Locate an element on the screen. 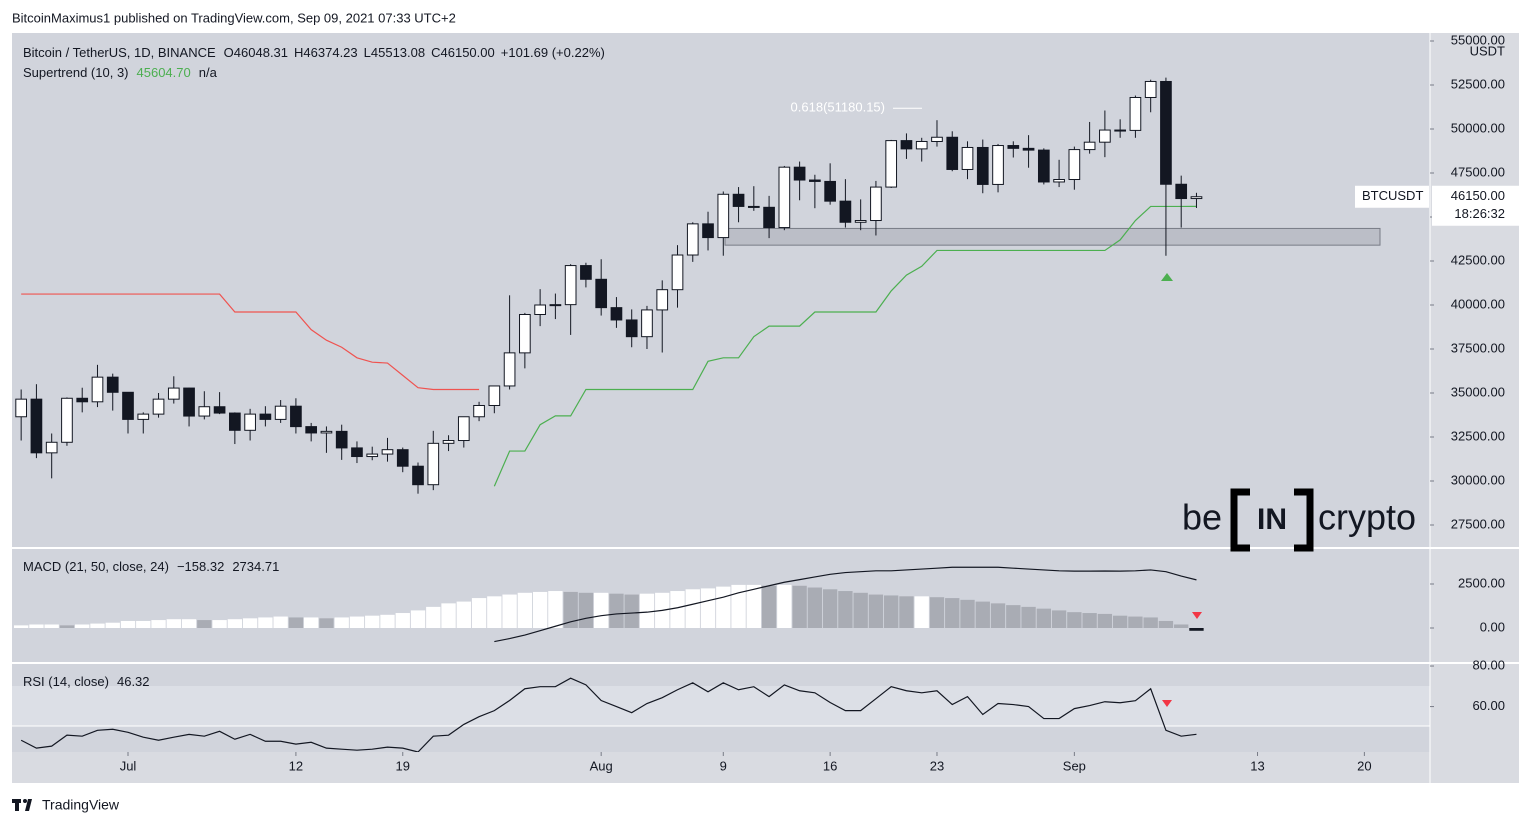 The height and width of the screenshot is (827, 1531). rsi-legend: RSI (14, close) 46.32 is located at coordinates (86, 681).